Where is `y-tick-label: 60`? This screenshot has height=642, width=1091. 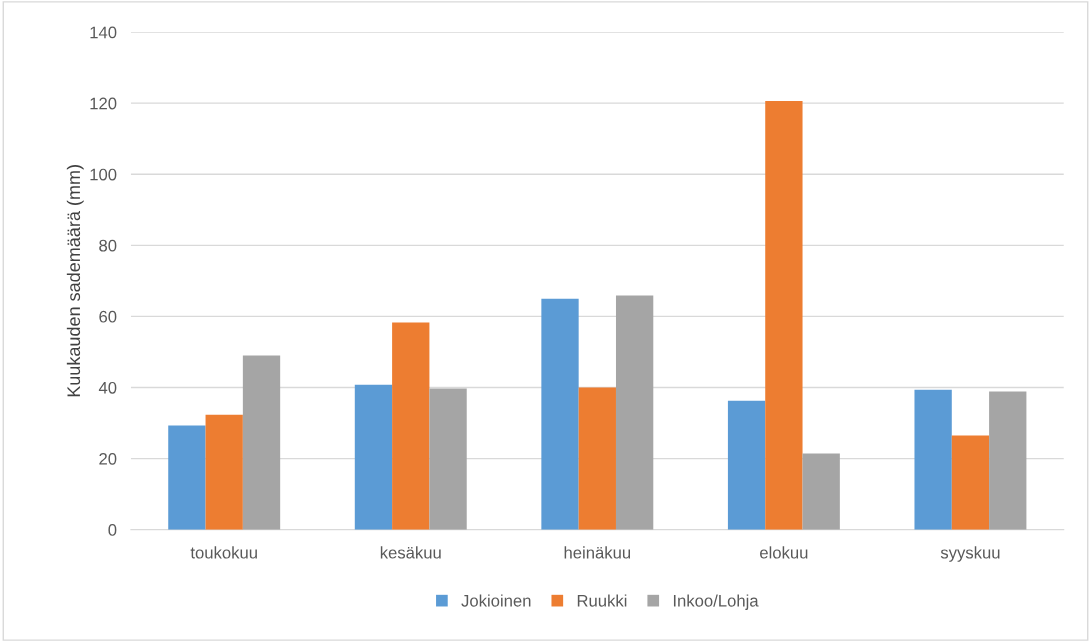
y-tick-label: 60 is located at coordinates (108, 316).